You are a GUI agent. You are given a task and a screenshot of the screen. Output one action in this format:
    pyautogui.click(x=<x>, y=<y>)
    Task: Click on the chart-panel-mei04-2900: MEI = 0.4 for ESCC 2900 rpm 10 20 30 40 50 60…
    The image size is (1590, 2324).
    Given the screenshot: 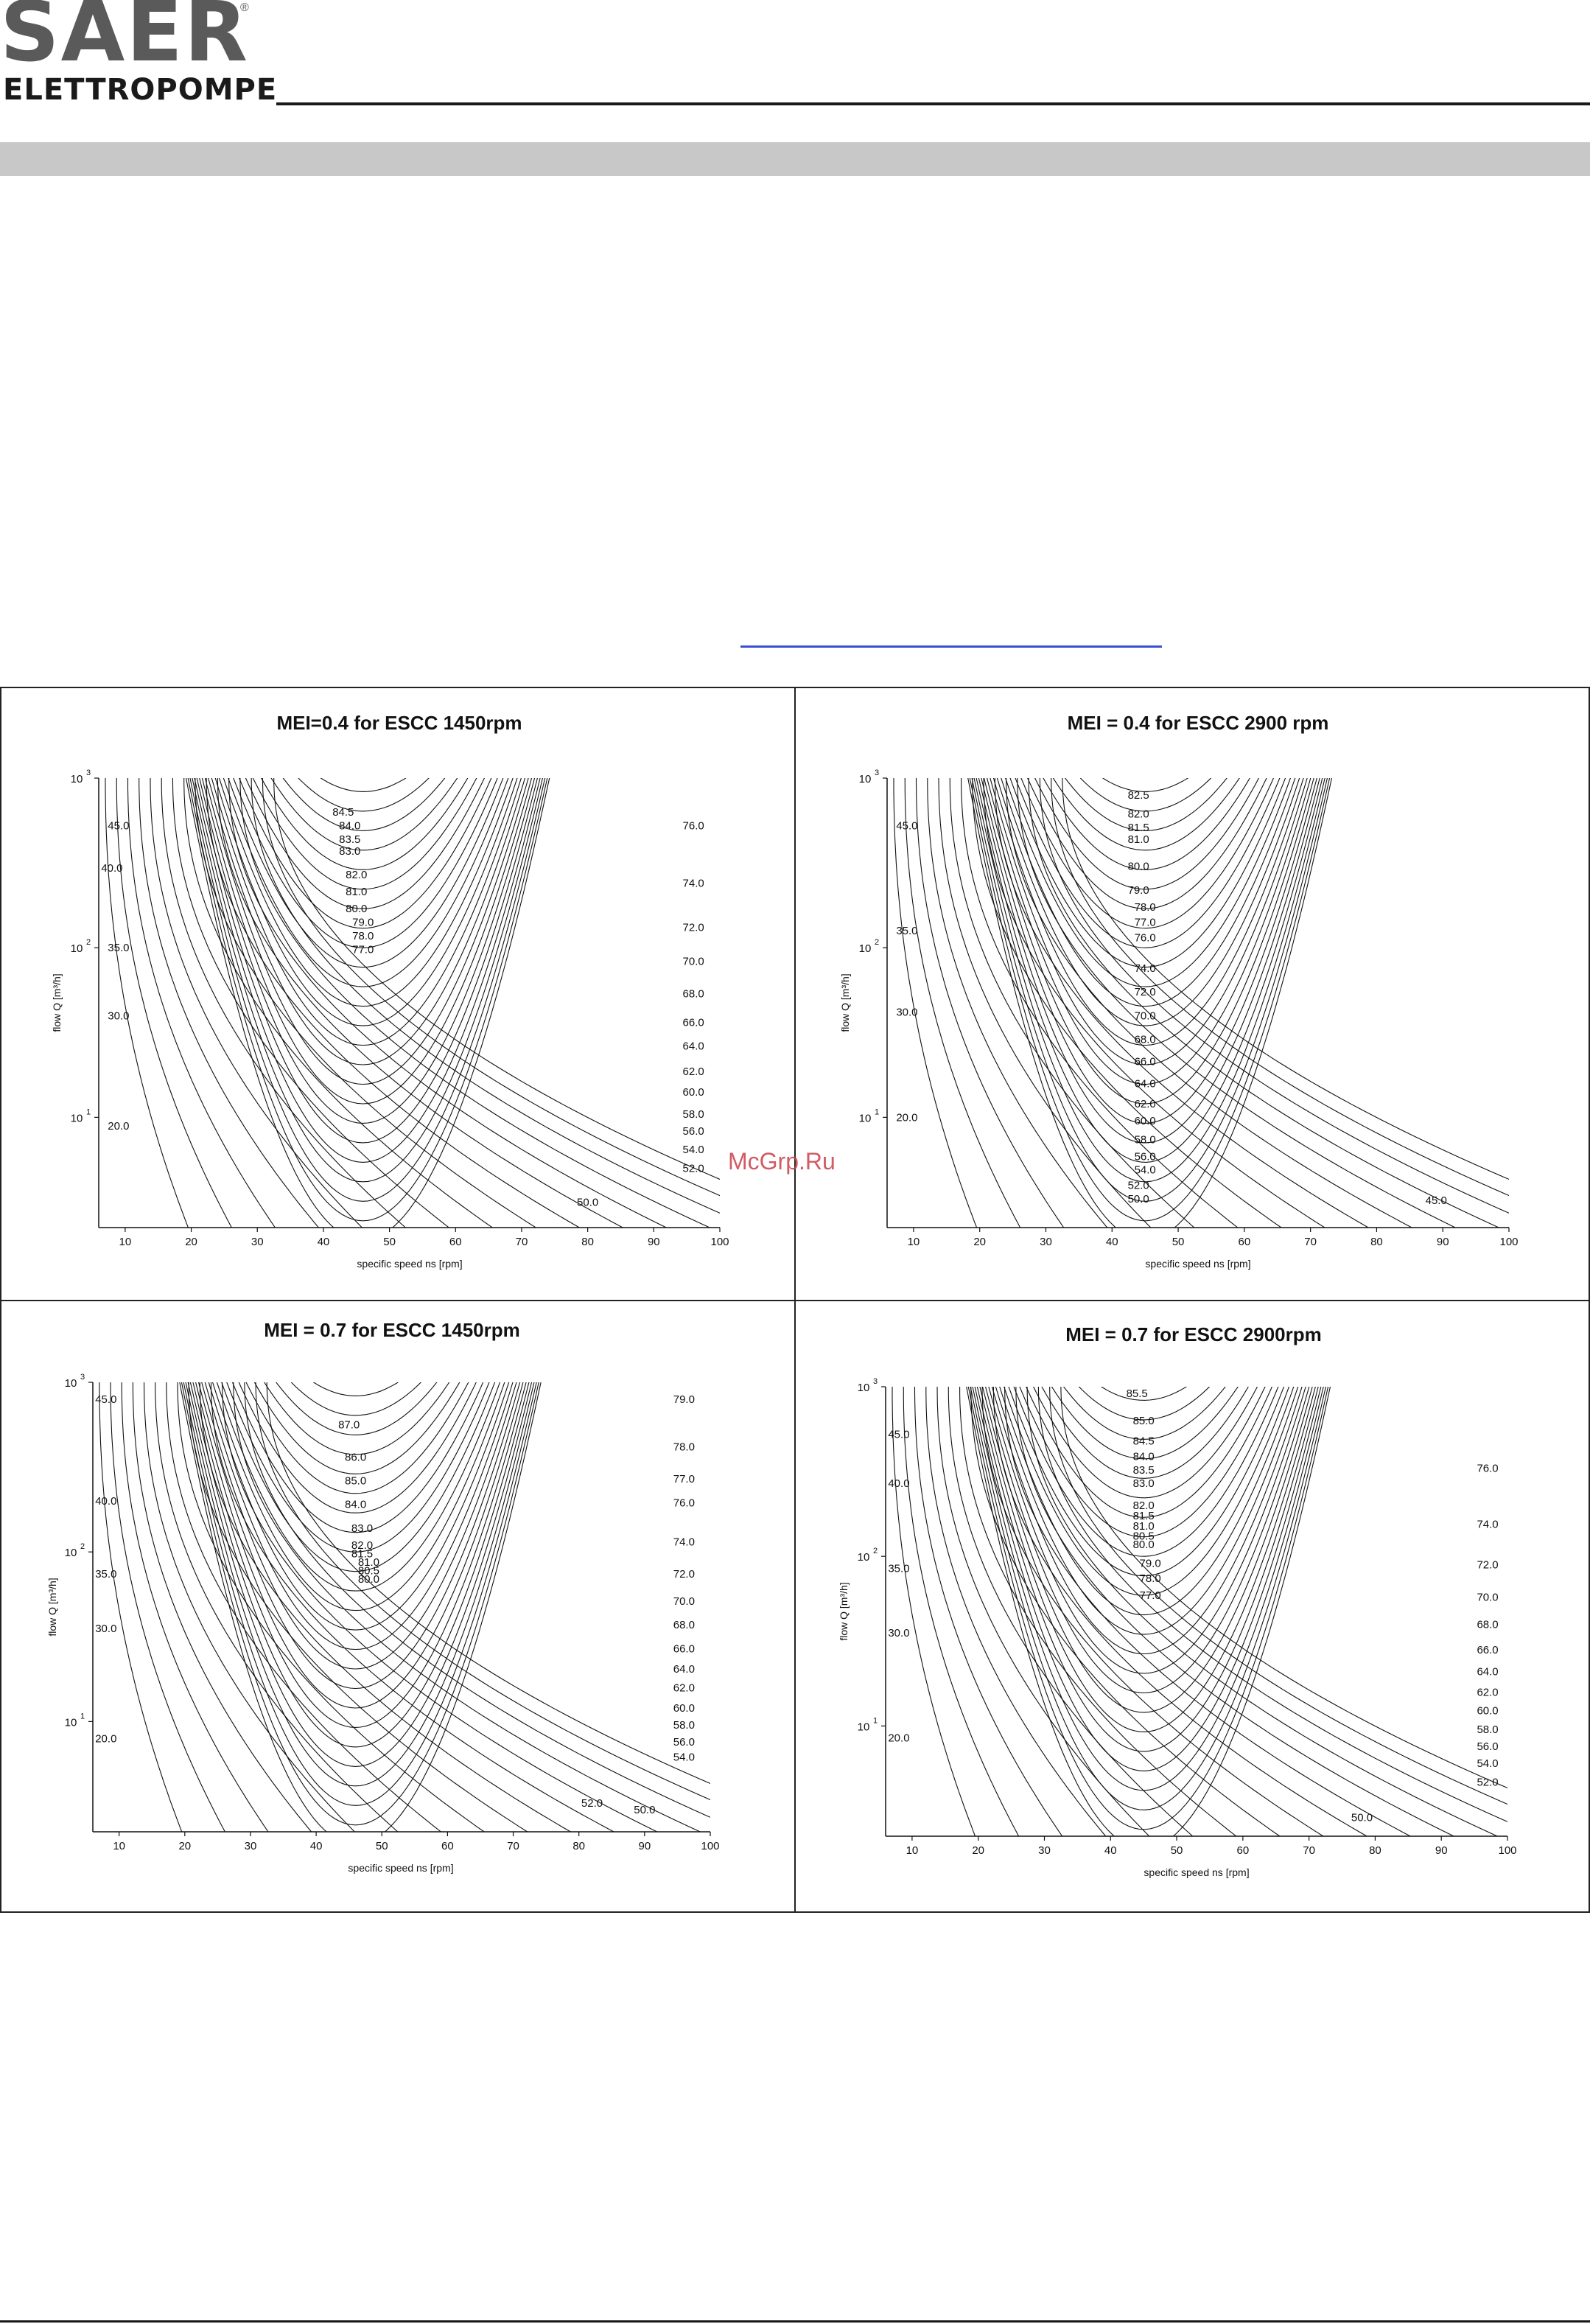 What is the action you would take?
    pyautogui.click(x=1193, y=994)
    